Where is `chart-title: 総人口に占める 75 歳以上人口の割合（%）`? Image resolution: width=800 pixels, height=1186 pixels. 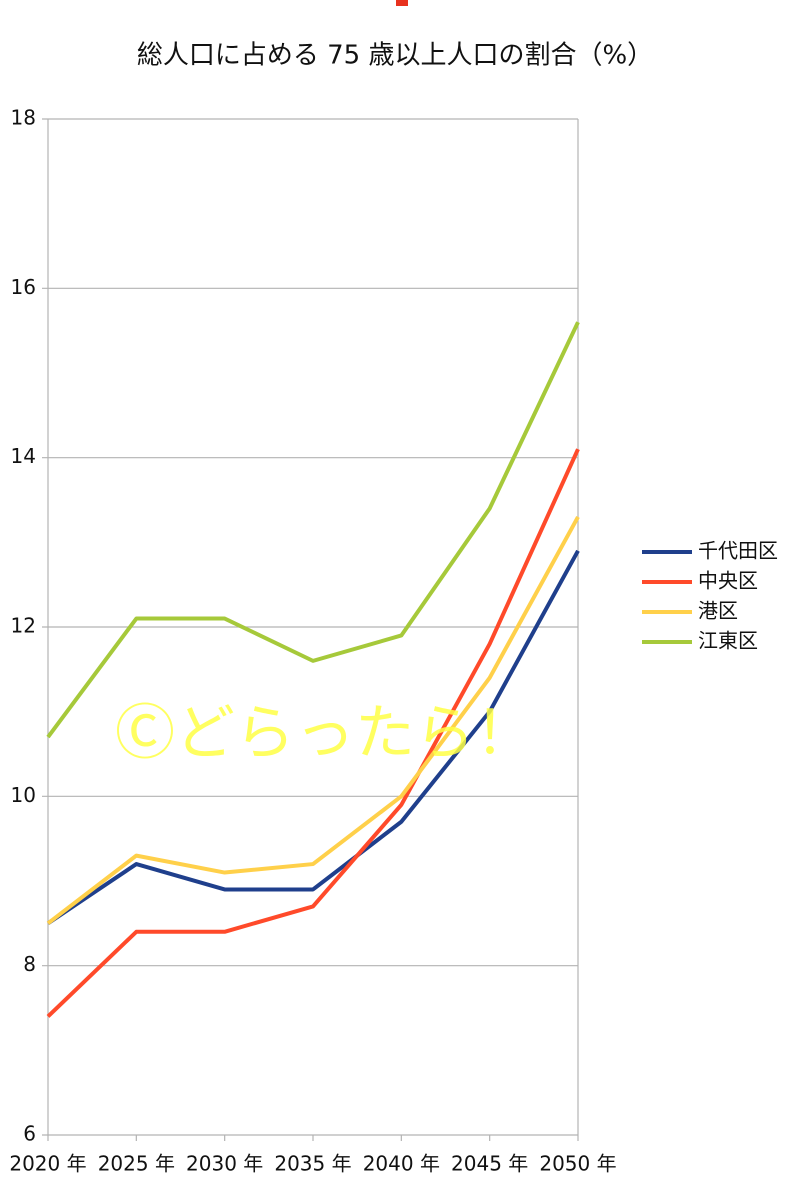
chart-title: 総人口に占める 75 歳以上人口の割合（%） is located at coordinates (395, 56).